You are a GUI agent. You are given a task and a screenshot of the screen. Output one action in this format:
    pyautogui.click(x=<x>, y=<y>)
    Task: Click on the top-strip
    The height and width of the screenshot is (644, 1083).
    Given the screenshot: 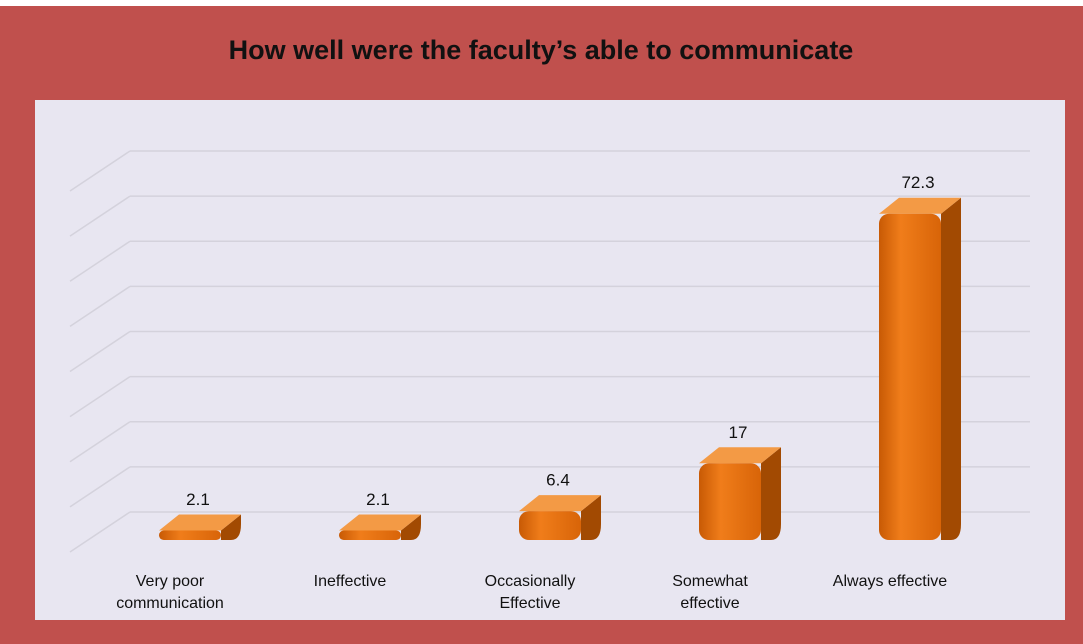 What is the action you would take?
    pyautogui.click(x=541, y=3)
    